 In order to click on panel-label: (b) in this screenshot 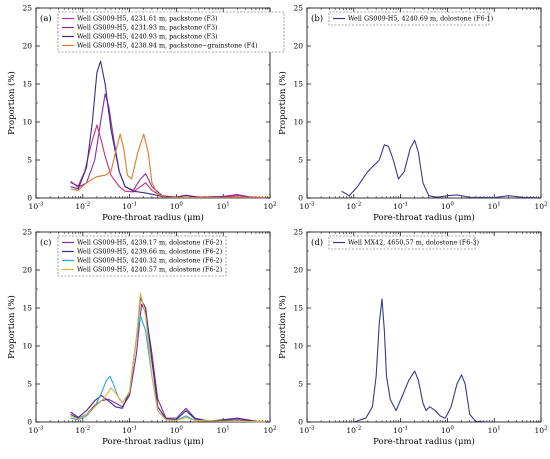, I will do `click(317, 18)`.